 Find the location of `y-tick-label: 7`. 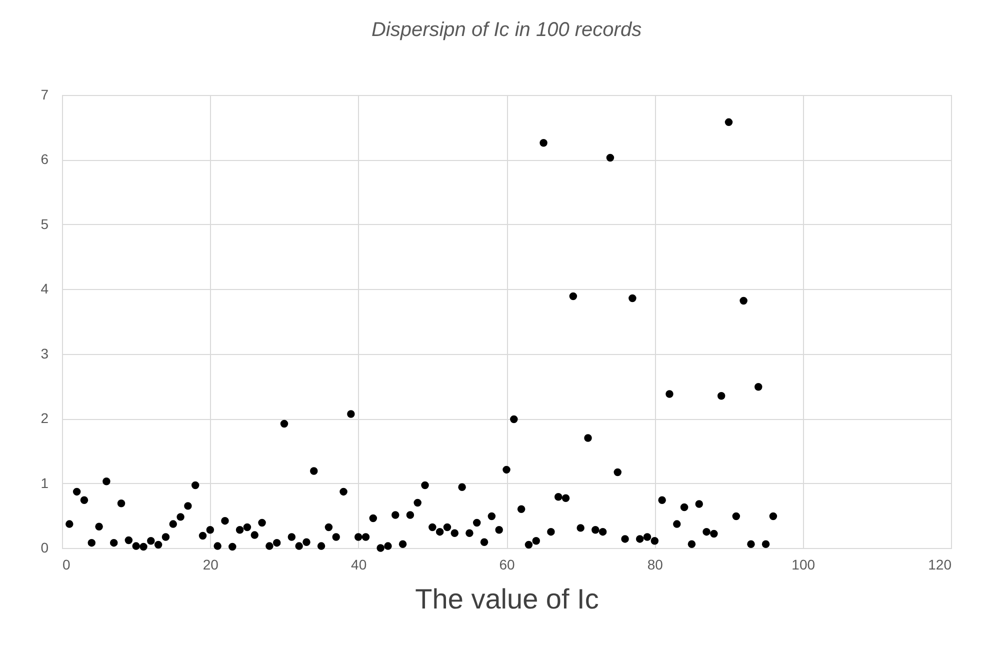

y-tick-label: 7 is located at coordinates (44, 94).